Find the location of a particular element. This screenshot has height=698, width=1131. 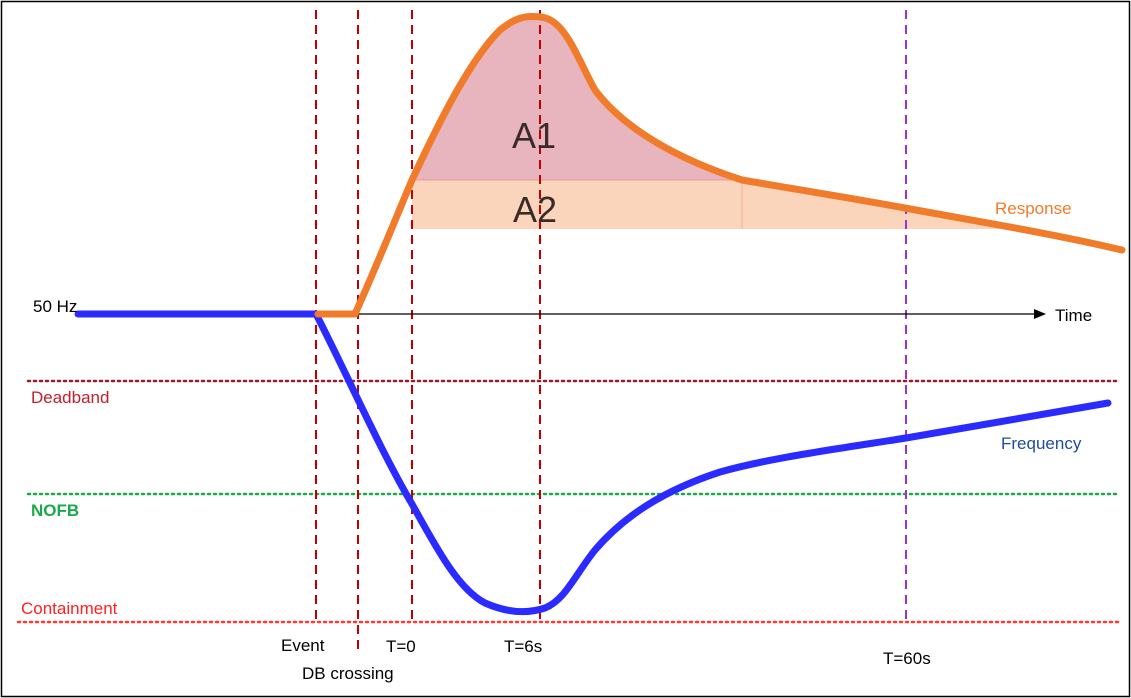

time-axis-arrowhead is located at coordinates (1040, 314).